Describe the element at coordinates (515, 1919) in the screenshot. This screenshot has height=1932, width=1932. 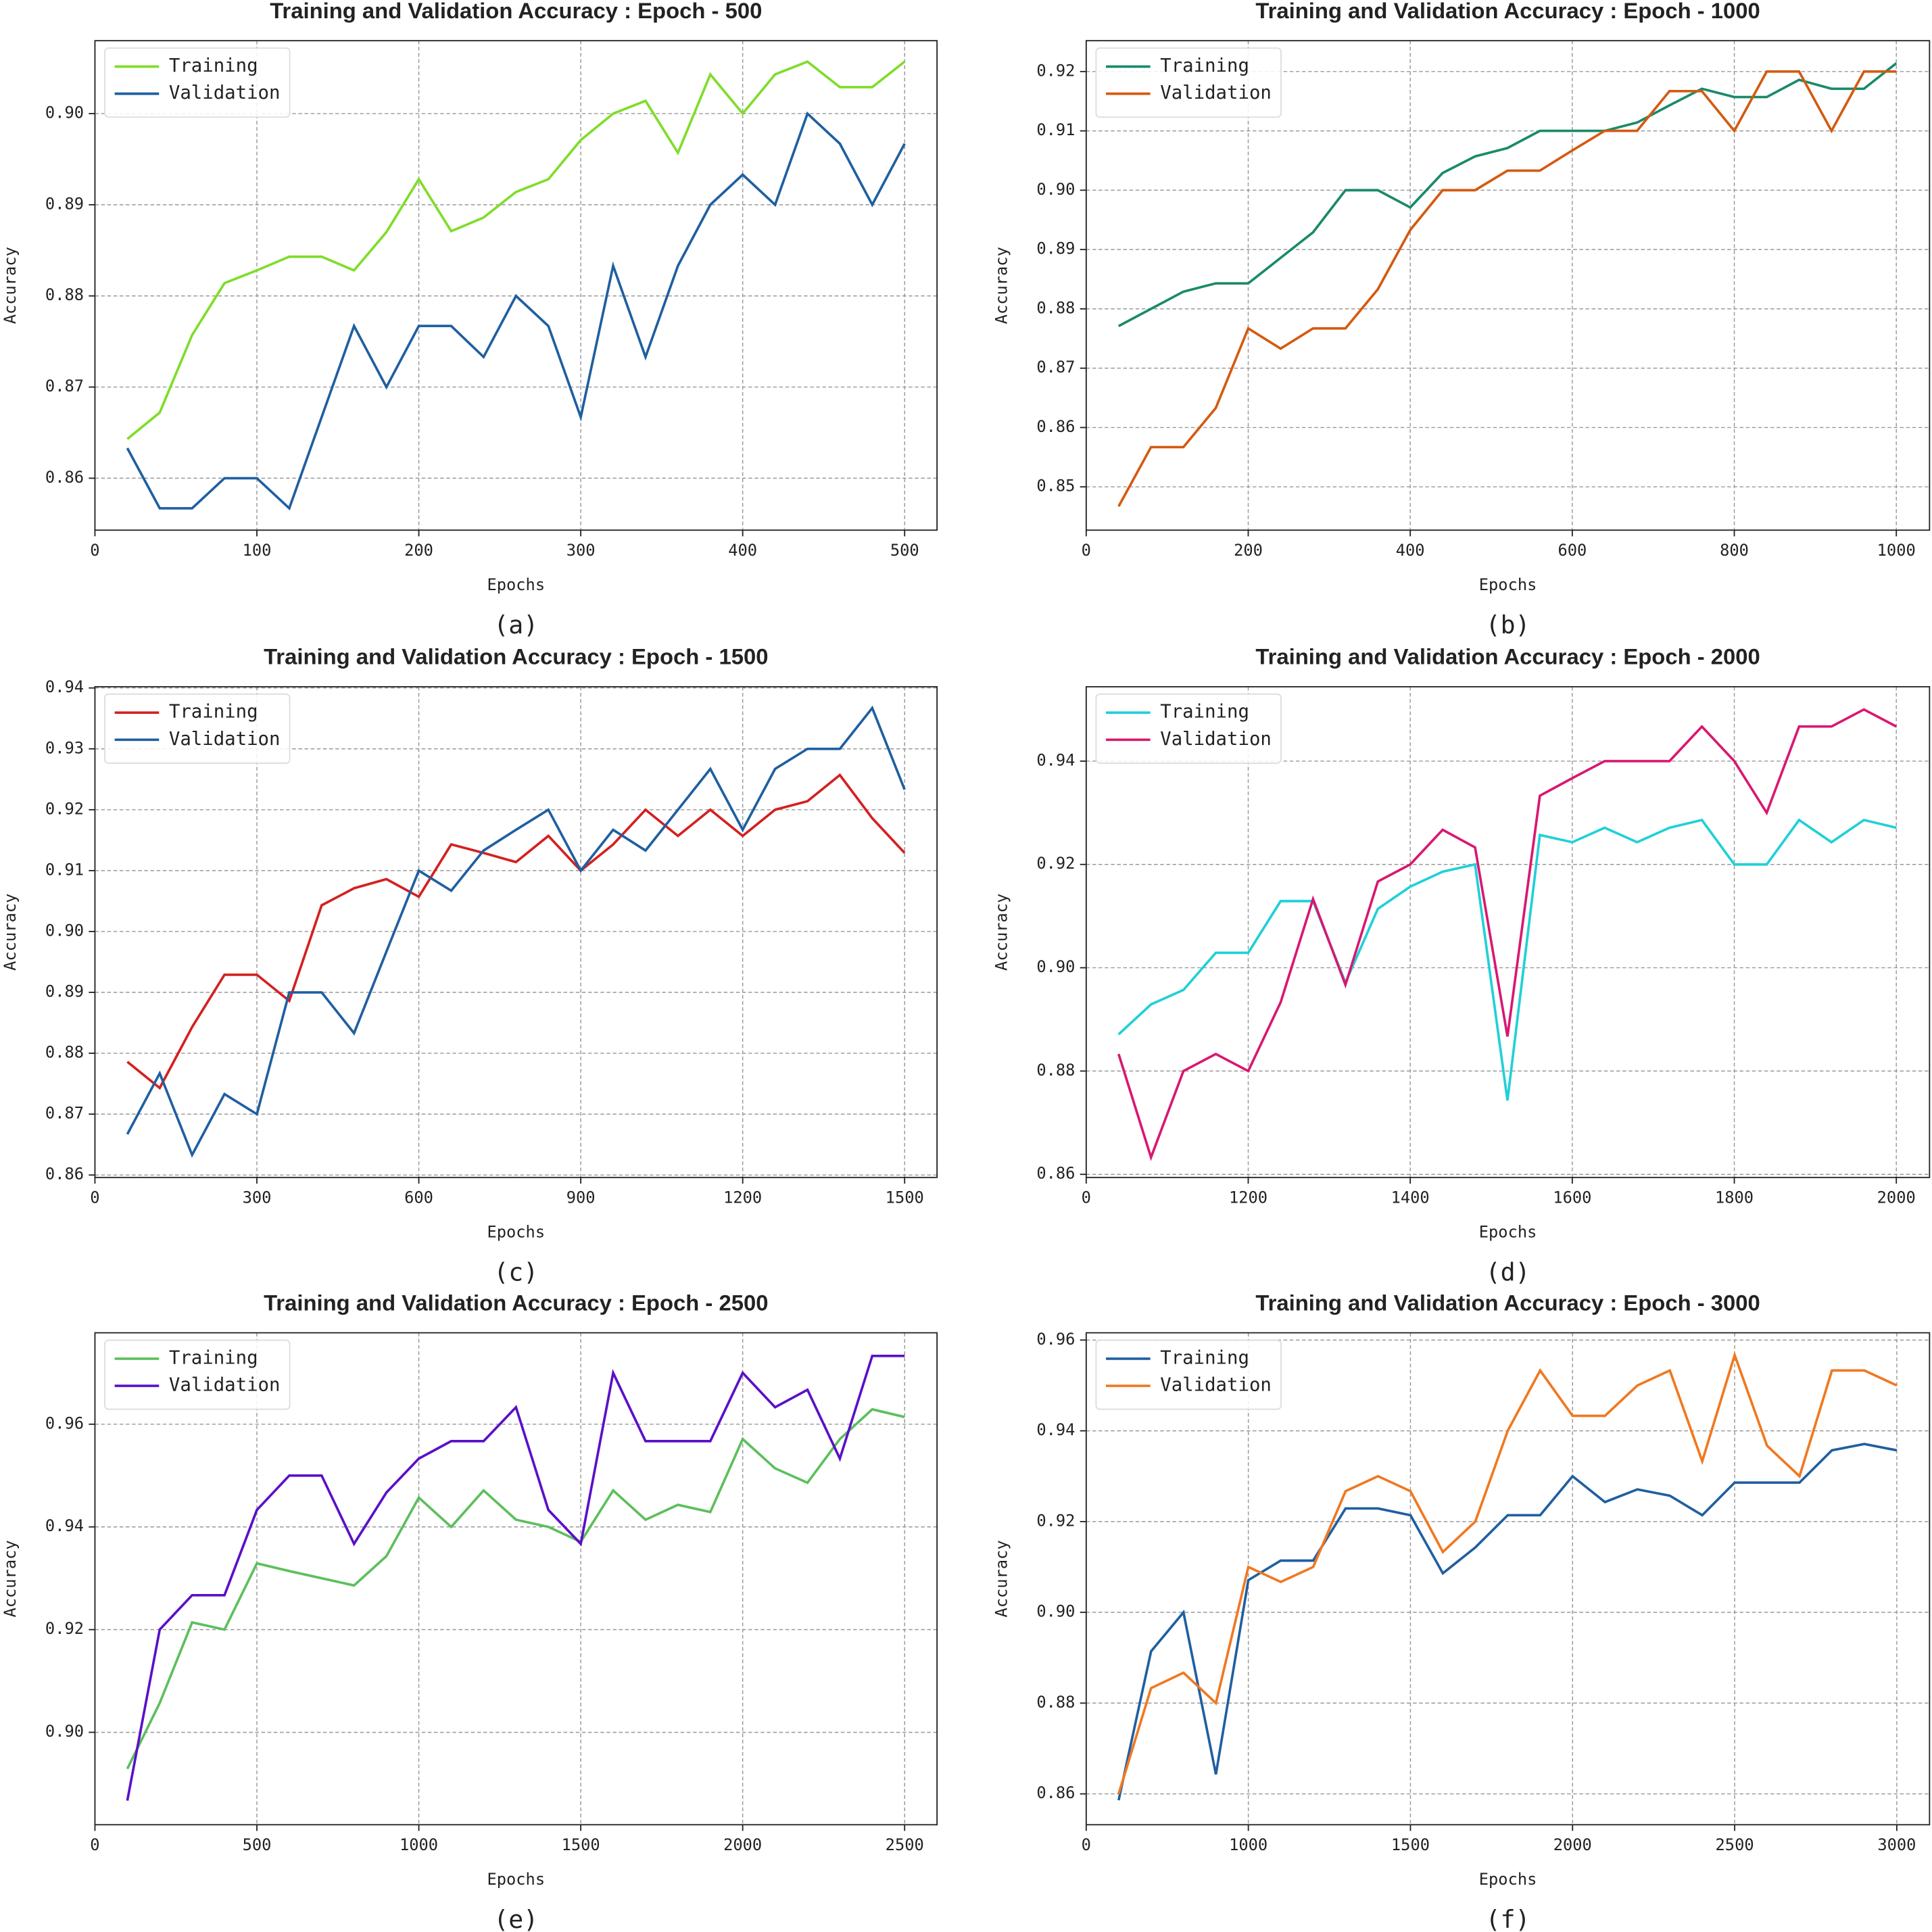
I see `caption: (e)` at that location.